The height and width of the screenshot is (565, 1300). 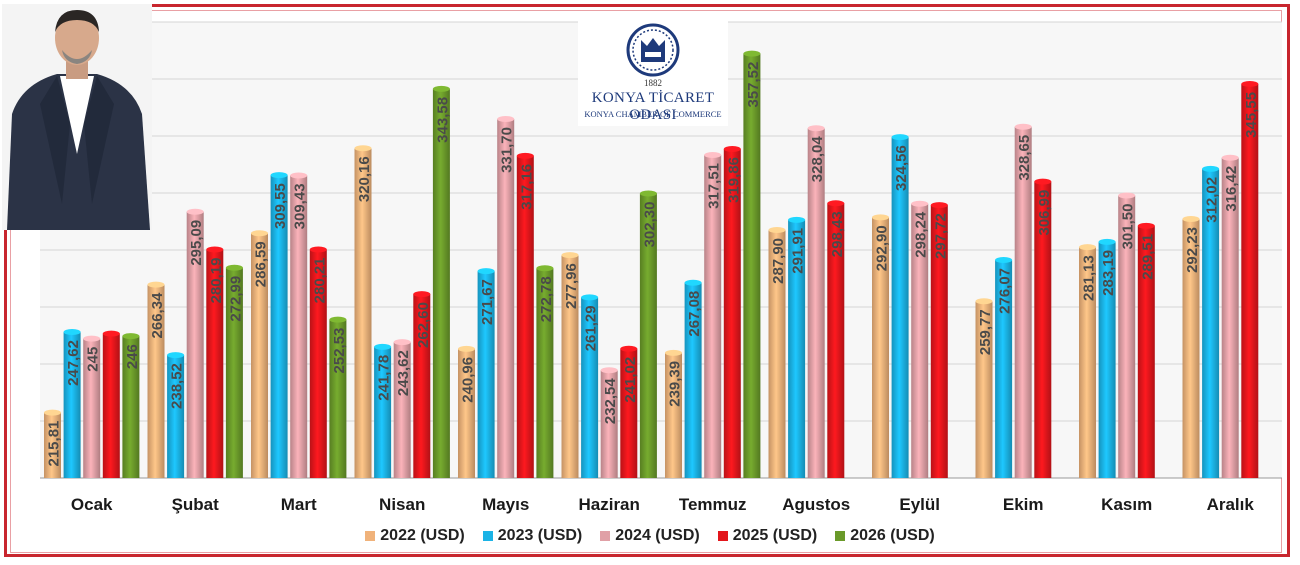 I want to click on logo-name: KONYA TİCARET ODASI, so click(x=653, y=106).